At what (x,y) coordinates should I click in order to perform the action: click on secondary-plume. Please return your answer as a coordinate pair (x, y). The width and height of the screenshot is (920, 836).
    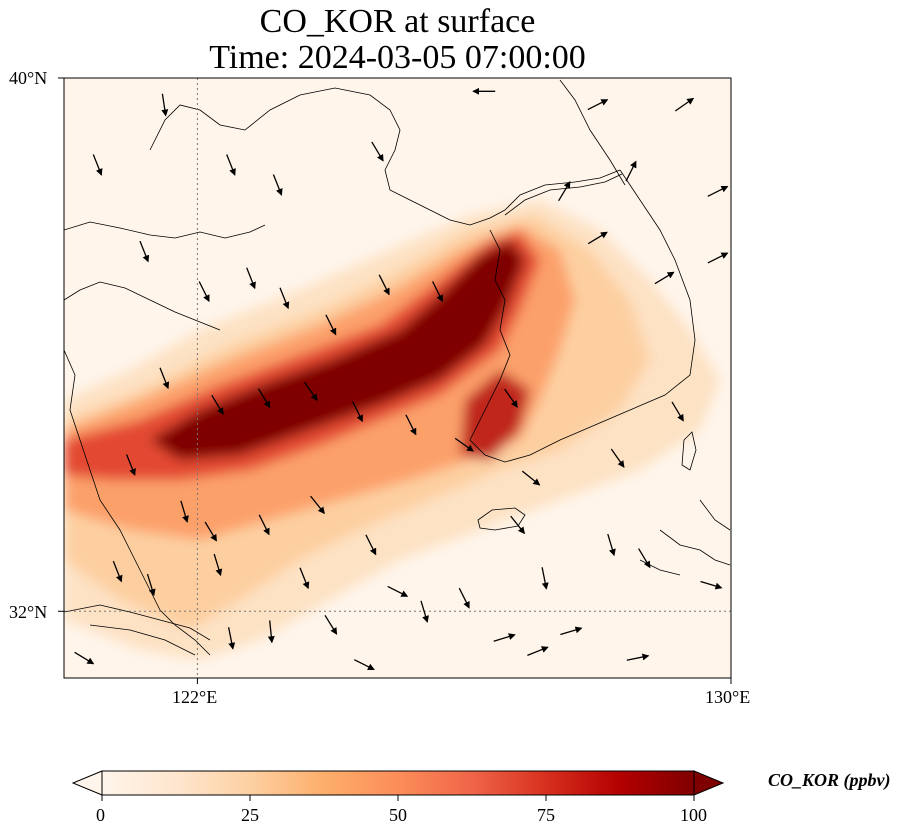
    Looking at the image, I should click on (495, 415).